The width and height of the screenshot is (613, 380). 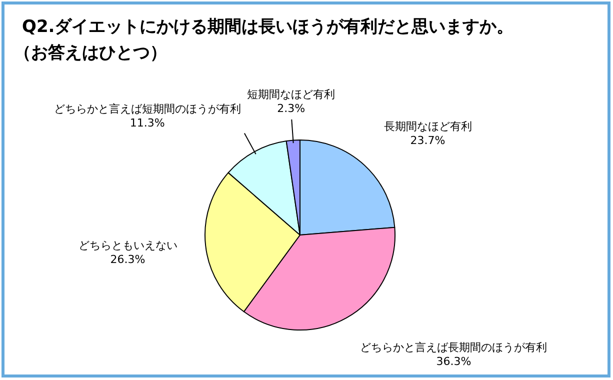 What do you see at coordinates (268, 27) in the screenshot?
I see `chart-title: Q2.ダイエットにかける期間は長いほうが有利だと思いますか。` at bounding box center [268, 27].